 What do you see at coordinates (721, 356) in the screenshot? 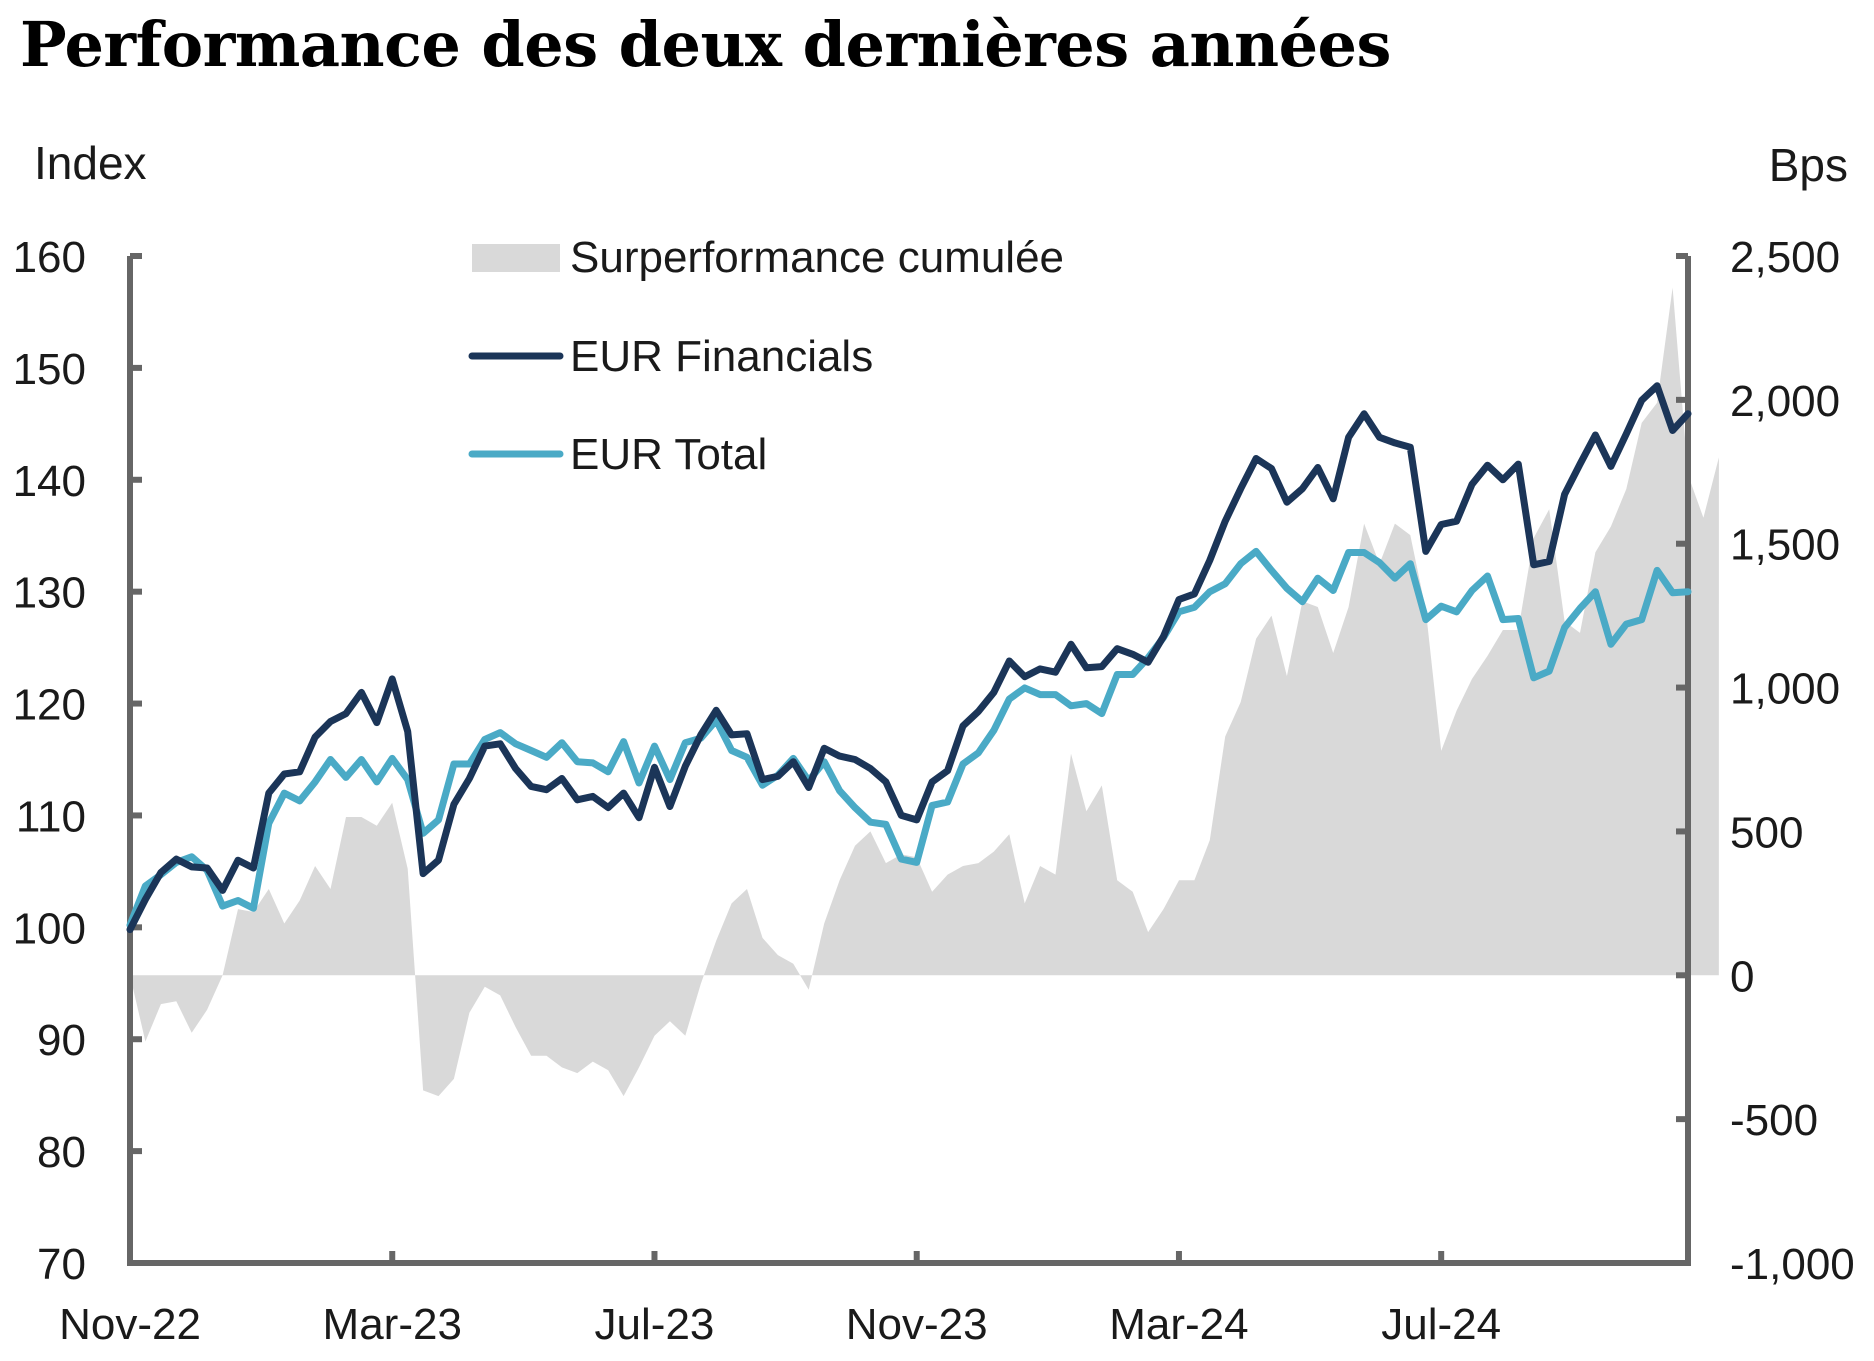
I see `legend-label-financials: EUR Financials` at bounding box center [721, 356].